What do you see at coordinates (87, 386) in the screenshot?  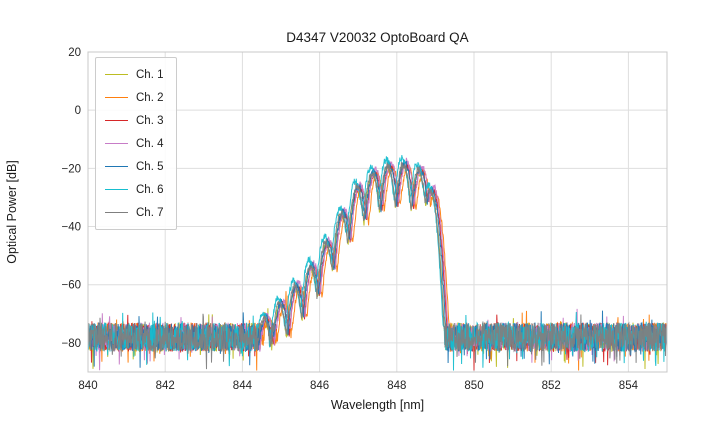 I see `x-tick-label: 840` at bounding box center [87, 386].